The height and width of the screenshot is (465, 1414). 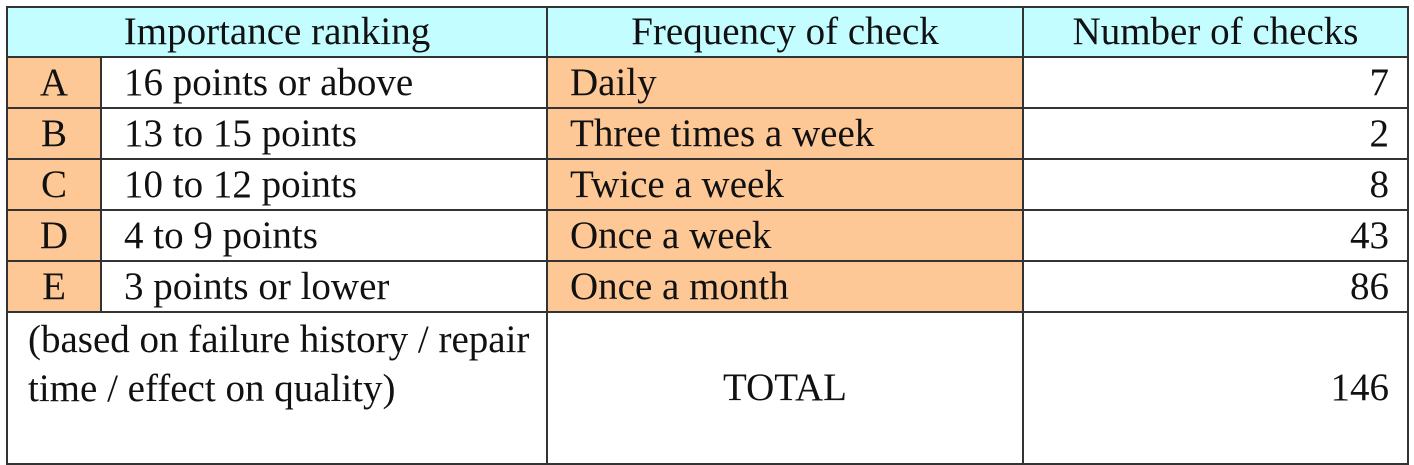 What do you see at coordinates (785, 184) in the screenshot?
I see `frequency-cell: Twice a week` at bounding box center [785, 184].